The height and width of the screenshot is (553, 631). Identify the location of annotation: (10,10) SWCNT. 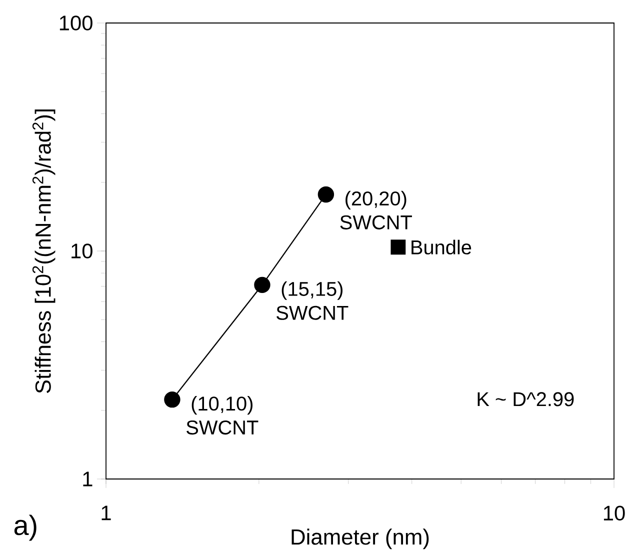
(222, 415).